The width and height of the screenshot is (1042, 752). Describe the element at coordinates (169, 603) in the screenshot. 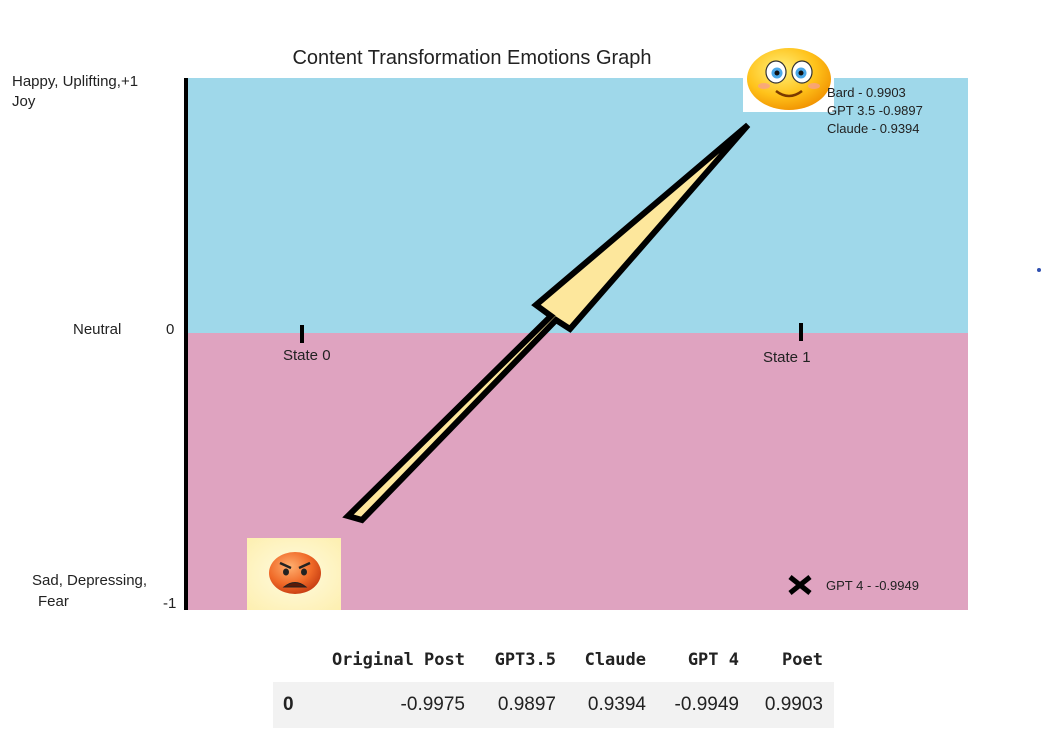

I see `y-label-minus-one: -1` at that location.